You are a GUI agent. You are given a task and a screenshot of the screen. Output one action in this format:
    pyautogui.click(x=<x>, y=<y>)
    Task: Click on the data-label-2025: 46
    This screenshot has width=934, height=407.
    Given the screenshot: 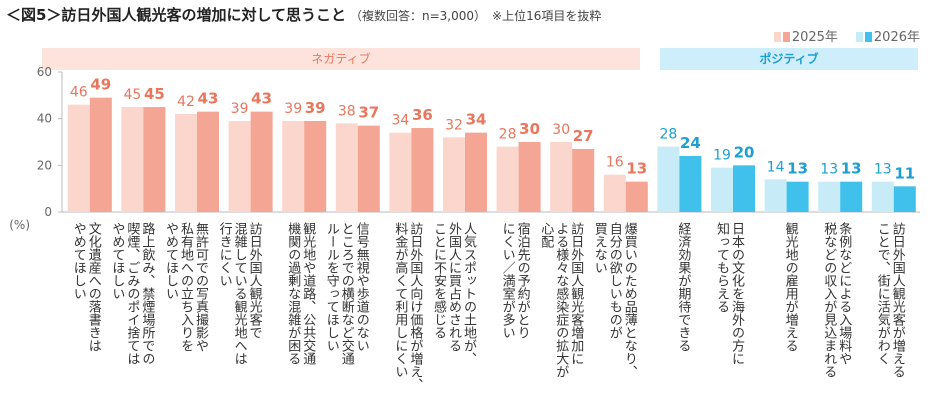 What is the action you would take?
    pyautogui.click(x=79, y=93)
    